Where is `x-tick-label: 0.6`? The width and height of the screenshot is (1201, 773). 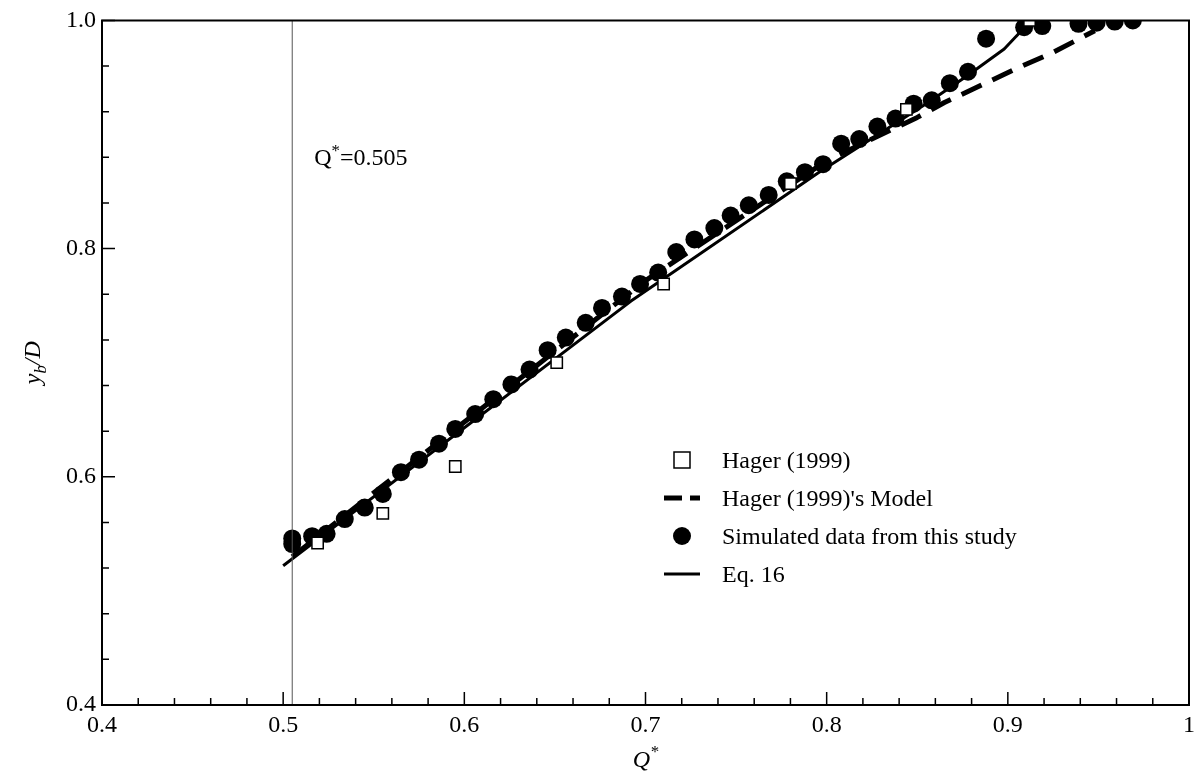
x-tick-label: 0.6 is located at coordinates (464, 723).